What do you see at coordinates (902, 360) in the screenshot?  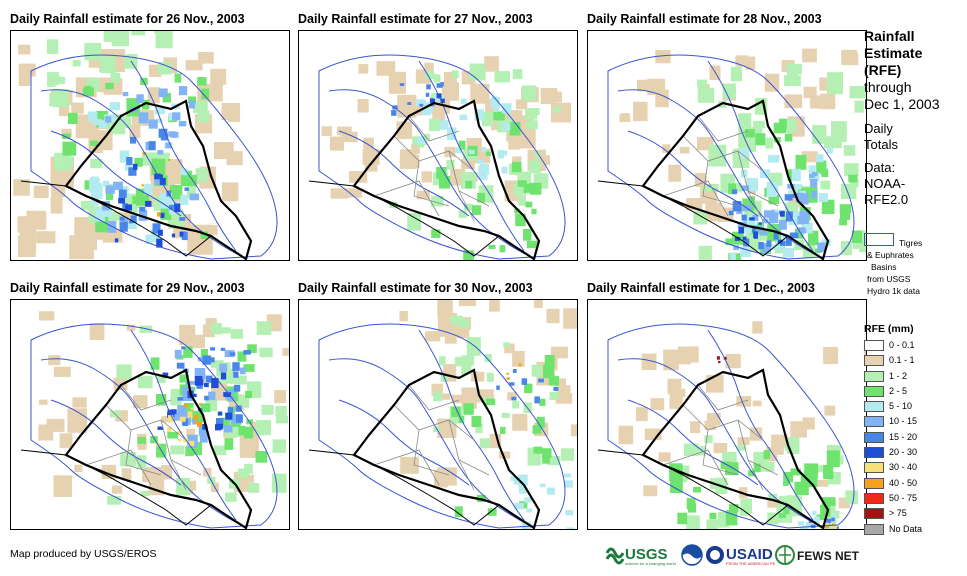 I see `rfe-label: 0.1 - 1` at bounding box center [902, 360].